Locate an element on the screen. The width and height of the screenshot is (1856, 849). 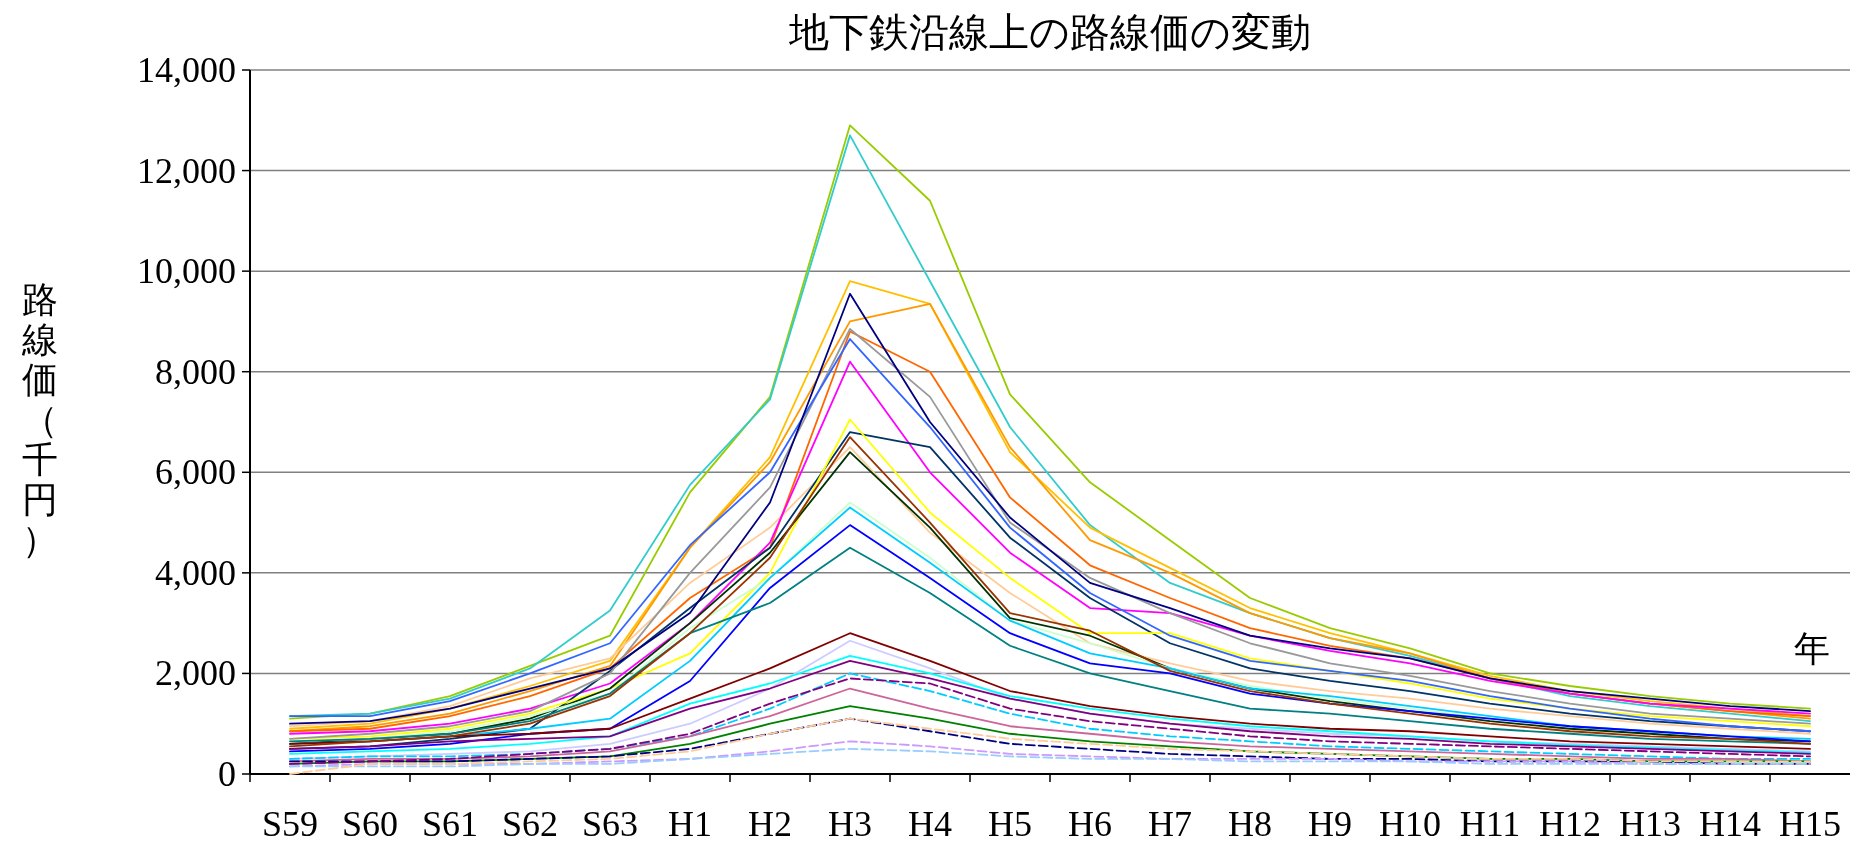
y-tick-label: 14,000 is located at coordinates (186, 70).